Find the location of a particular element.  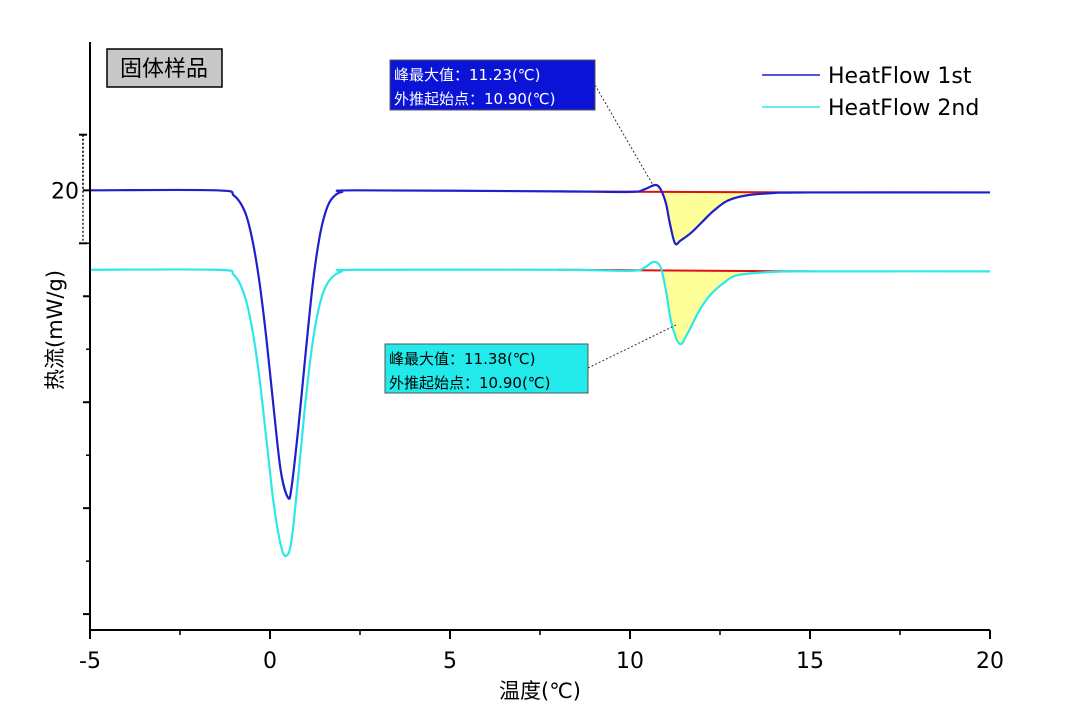

annotation-leaders is located at coordinates (632, 226).